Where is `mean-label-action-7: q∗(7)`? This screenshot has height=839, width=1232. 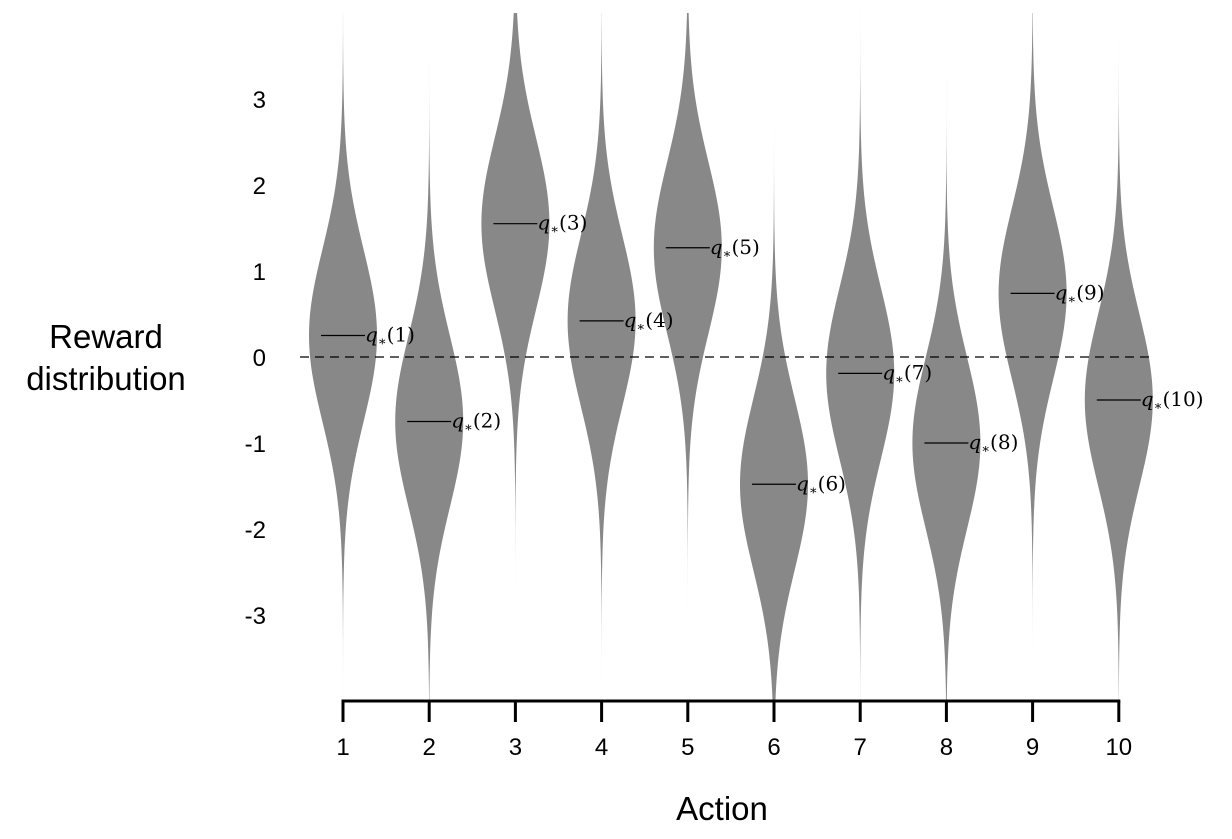
mean-label-action-7: q∗(7) is located at coordinates (907, 373).